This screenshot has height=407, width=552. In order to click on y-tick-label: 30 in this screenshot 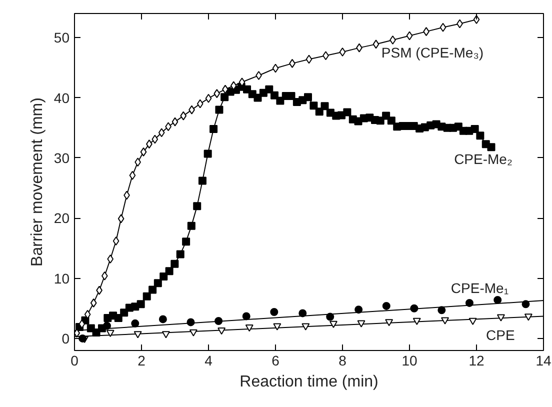, I will do `click(62, 158)`.